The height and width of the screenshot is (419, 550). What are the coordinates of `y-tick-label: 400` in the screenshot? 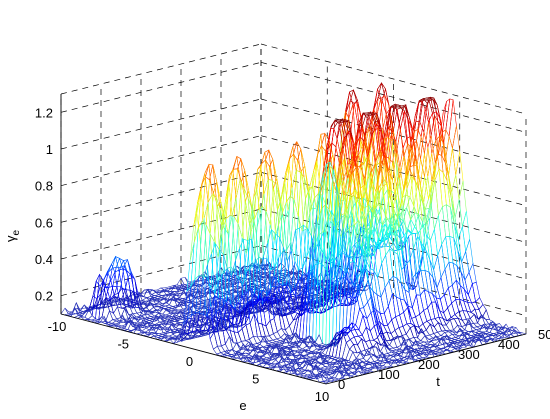 It's located at (509, 344).